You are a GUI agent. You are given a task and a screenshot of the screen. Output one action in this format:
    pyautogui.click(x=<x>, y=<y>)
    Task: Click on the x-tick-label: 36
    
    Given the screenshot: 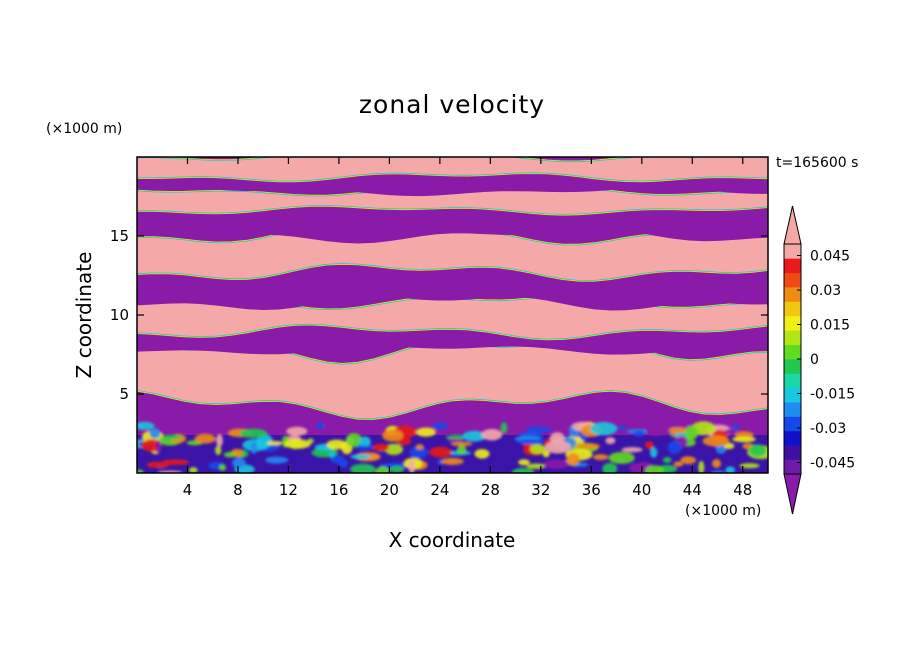 What is the action you would take?
    pyautogui.click(x=591, y=490)
    